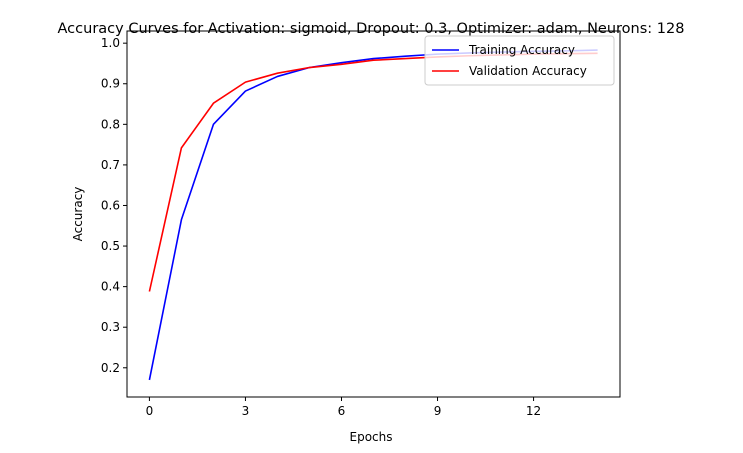  Describe the element at coordinates (78, 214) in the screenshot. I see `y-axis-label: Accuracy` at that location.